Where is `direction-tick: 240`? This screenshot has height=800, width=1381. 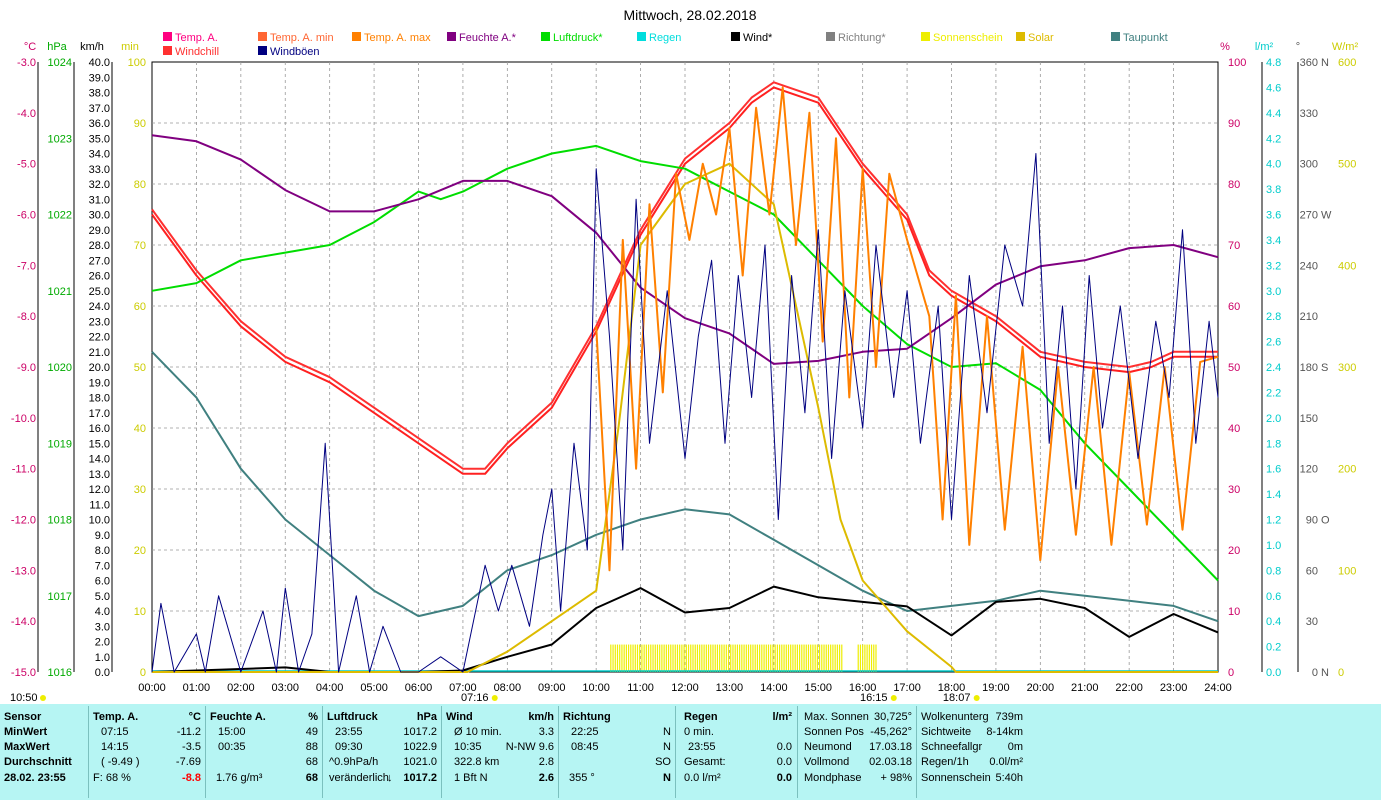 direction-tick: 240 is located at coordinates (1309, 266).